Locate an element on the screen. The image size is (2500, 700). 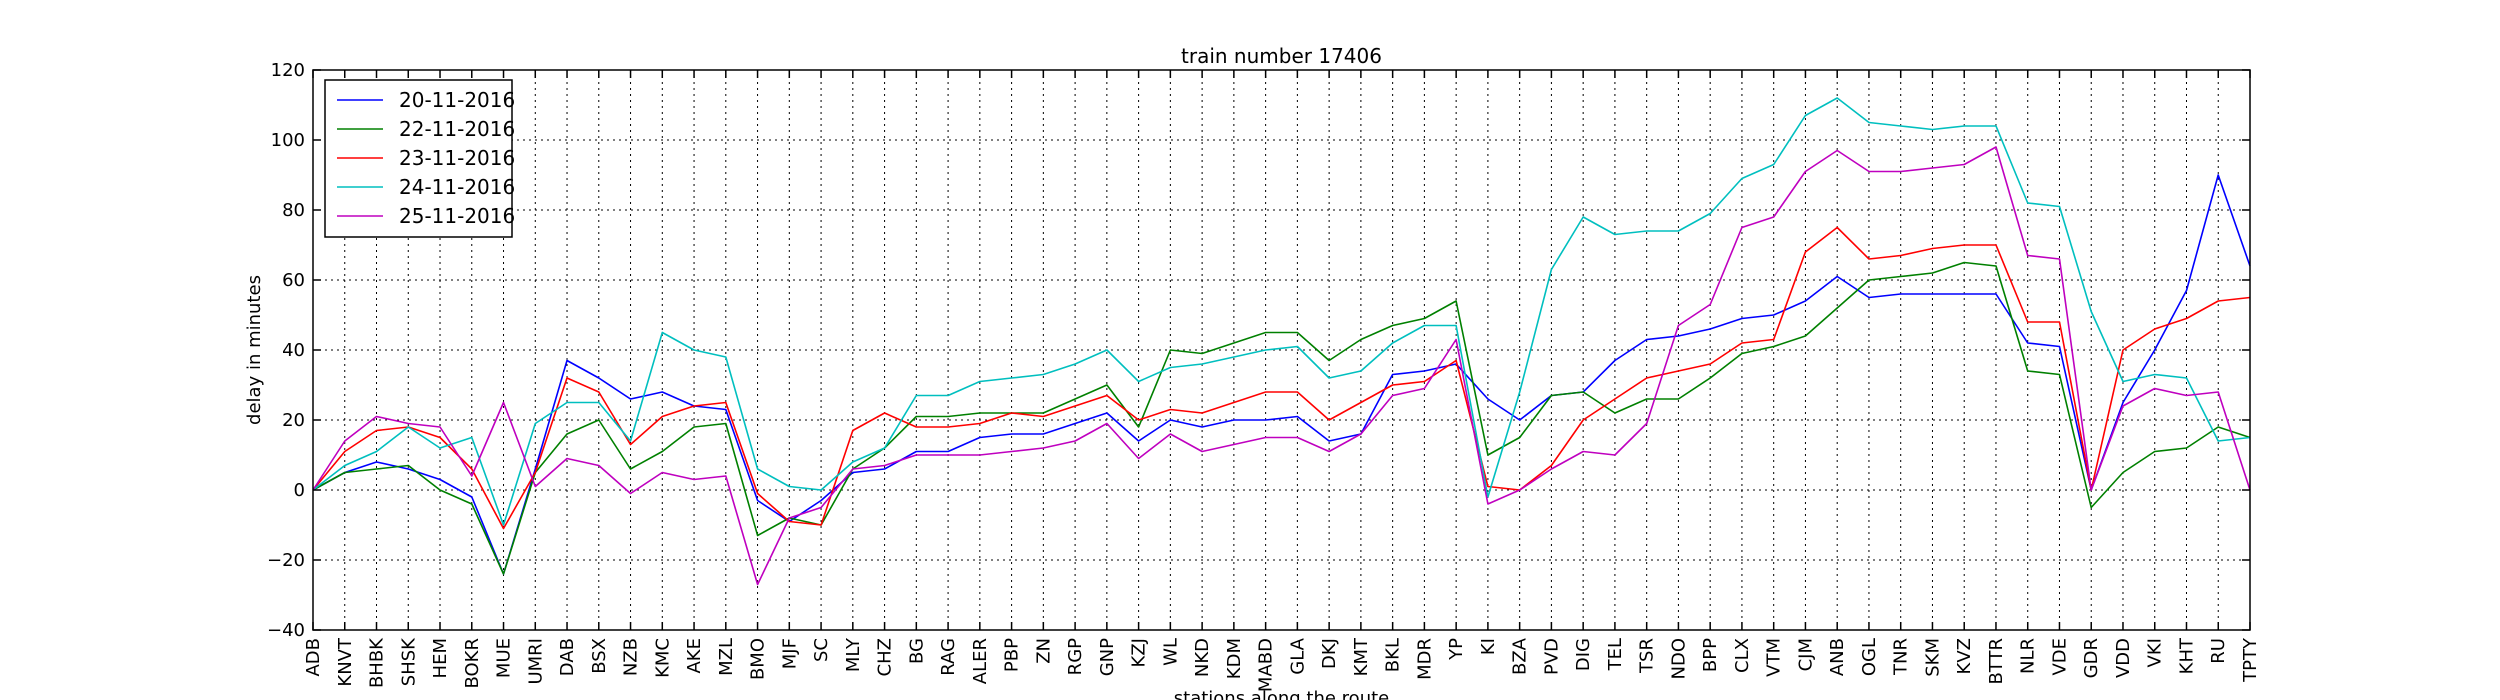
x-tick-label: VTM is located at coordinates (1774, 657).